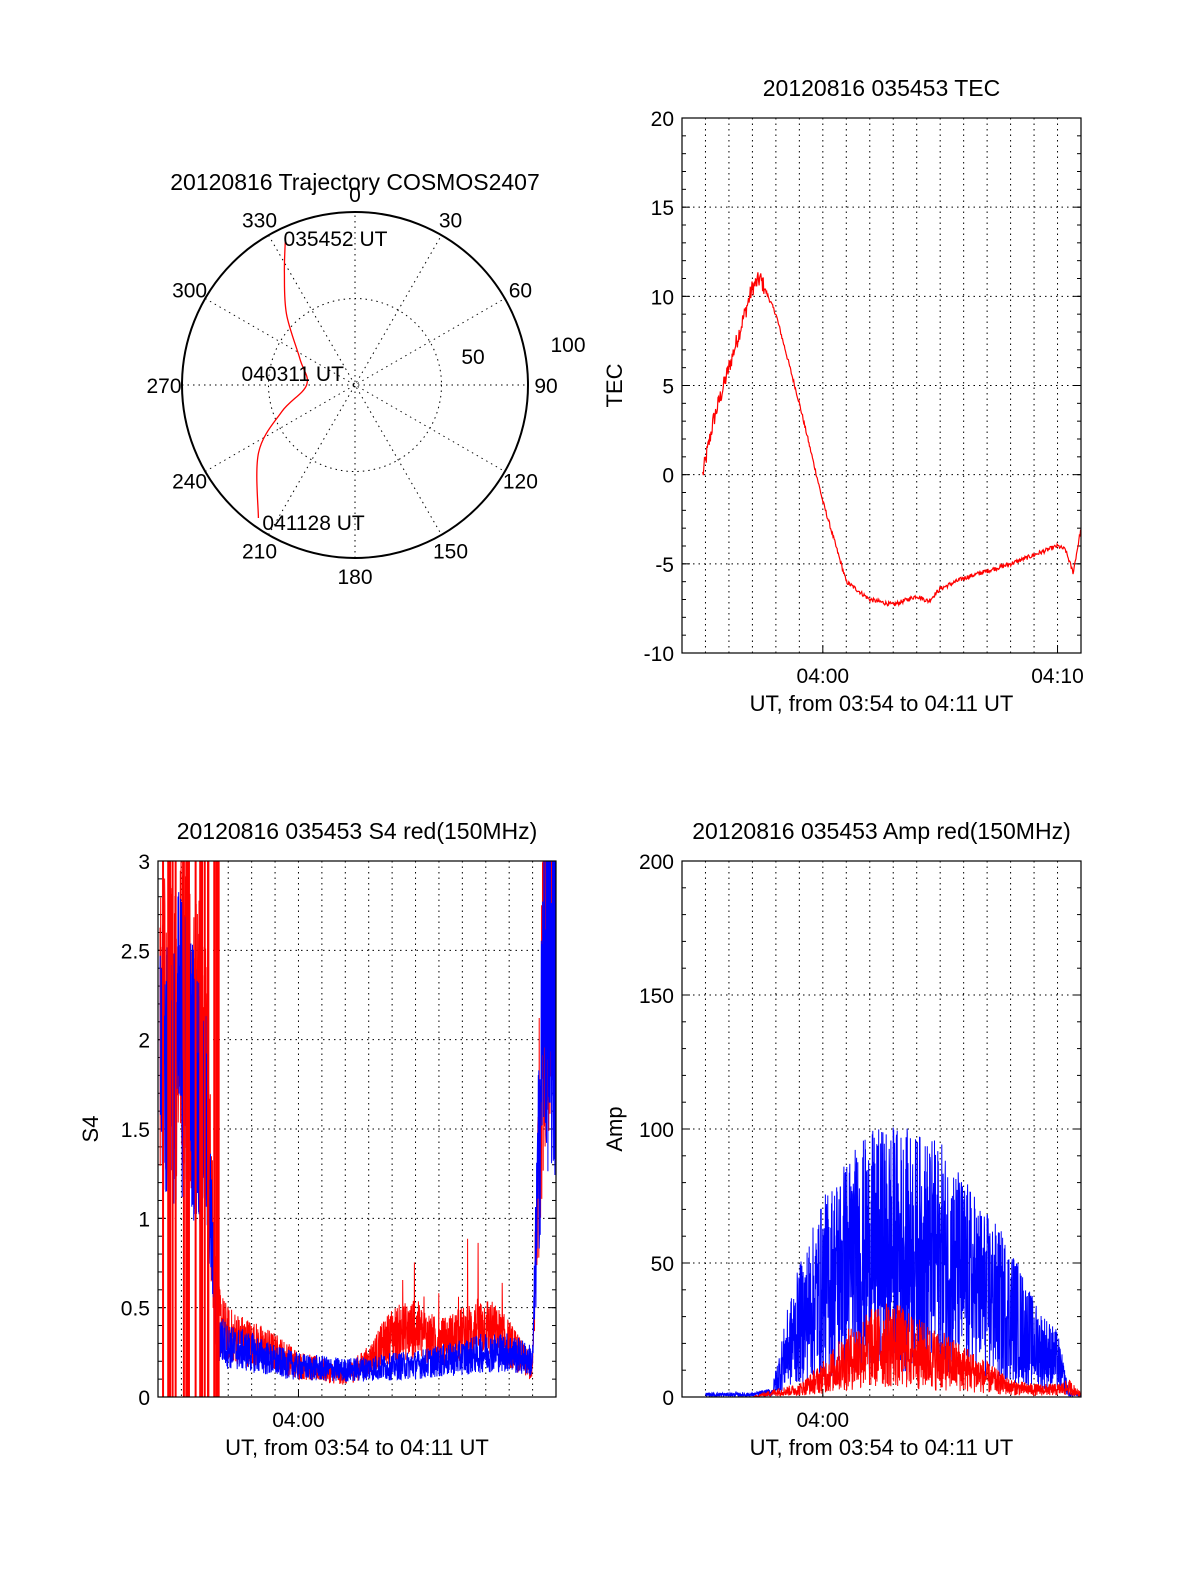 The image size is (1200, 1575). I want to click on outer-ring, so click(355, 385).